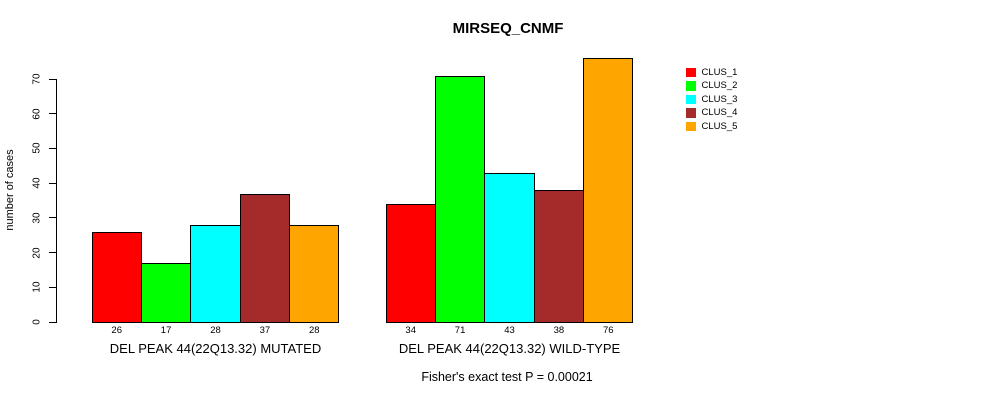 This screenshot has width=990, height=400. Describe the element at coordinates (719, 86) in the screenshot. I see `legend-label: CLUS_2` at that location.